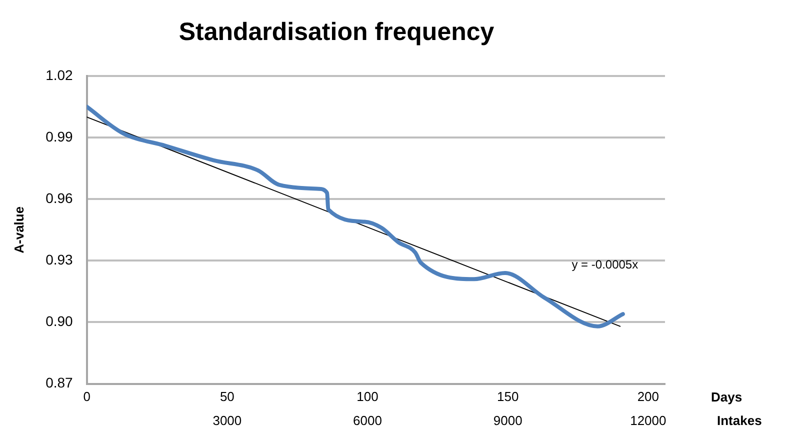 The width and height of the screenshot is (801, 439). What do you see at coordinates (18, 230) in the screenshot?
I see `y-axis-title: A-value` at bounding box center [18, 230].